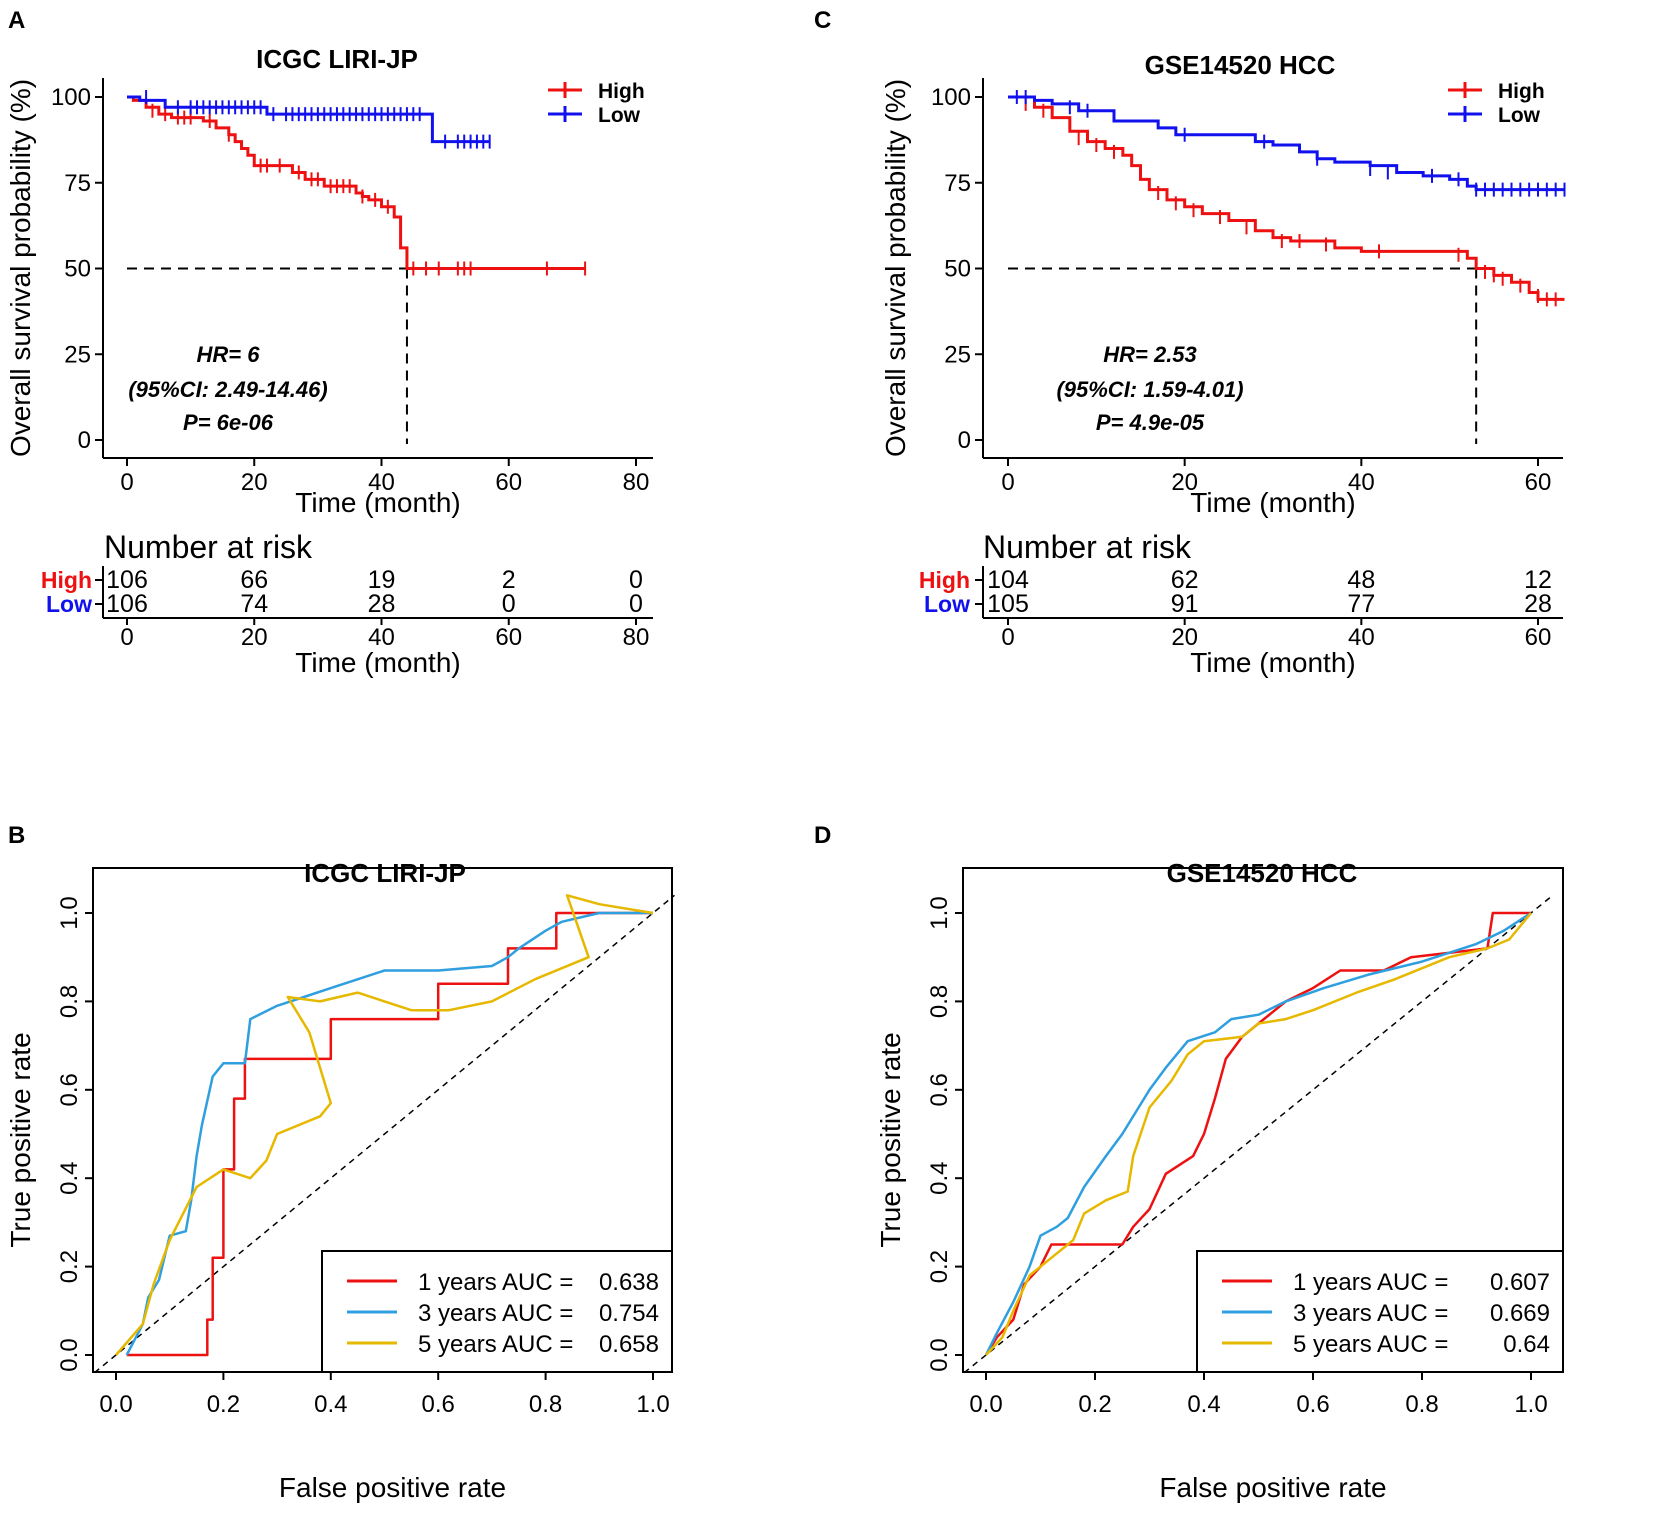 This screenshot has width=1655, height=1534. Describe the element at coordinates (621, 91) in the screenshot. I see `legend-label-high: High` at that location.